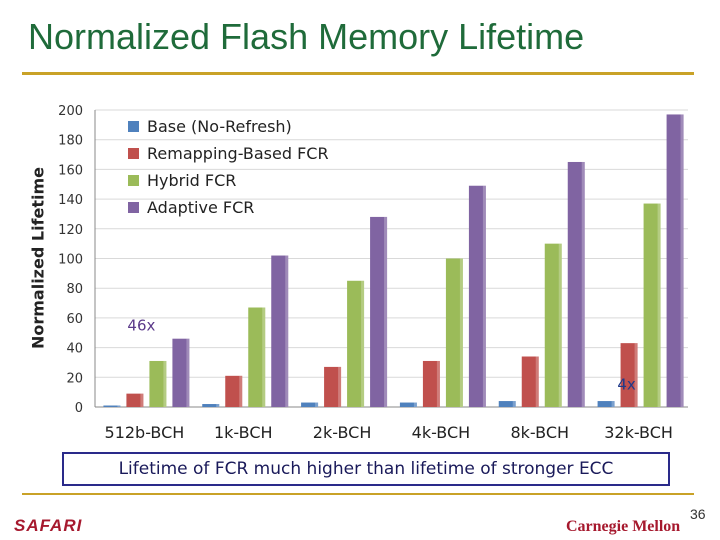 The height and width of the screenshot is (540, 720). What do you see at coordinates (70, 111) in the screenshot?
I see `y-tick-label: 200` at bounding box center [70, 111].